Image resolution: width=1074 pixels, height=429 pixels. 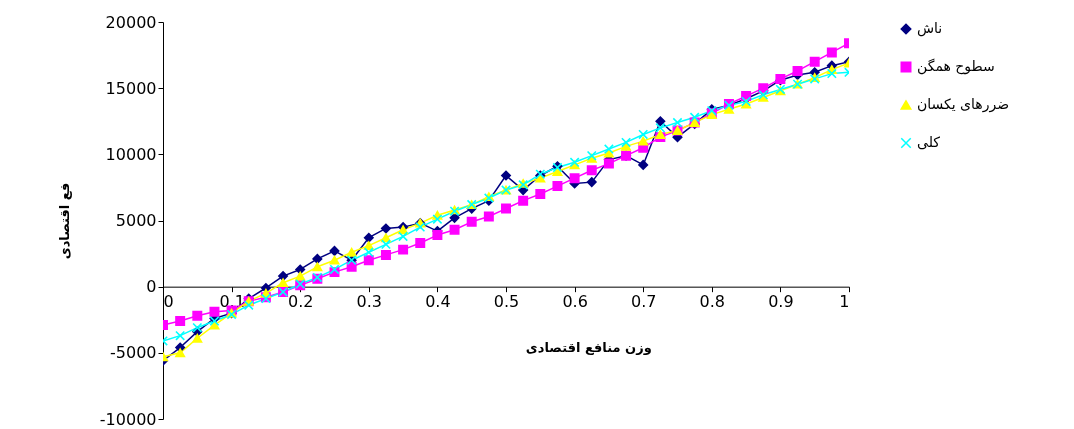 I want to click on x-tick-label: 0.6, so click(x=575, y=302).